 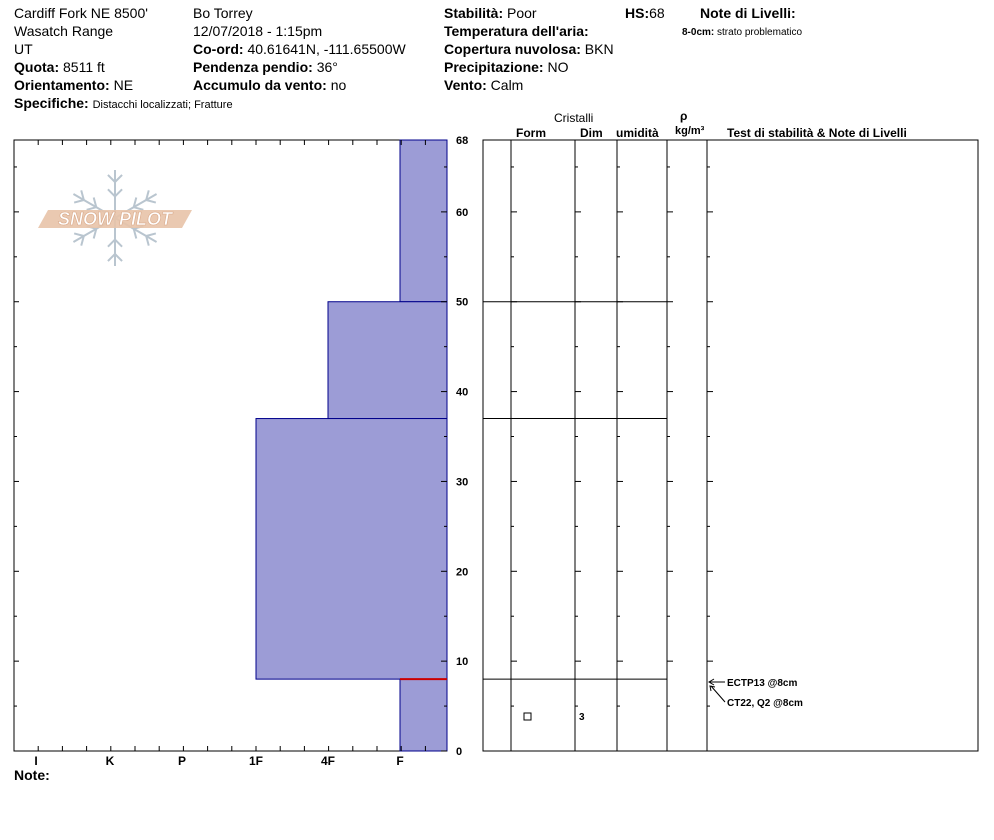 I want to click on coord-label: Co-ord:, so click(x=218, y=49).